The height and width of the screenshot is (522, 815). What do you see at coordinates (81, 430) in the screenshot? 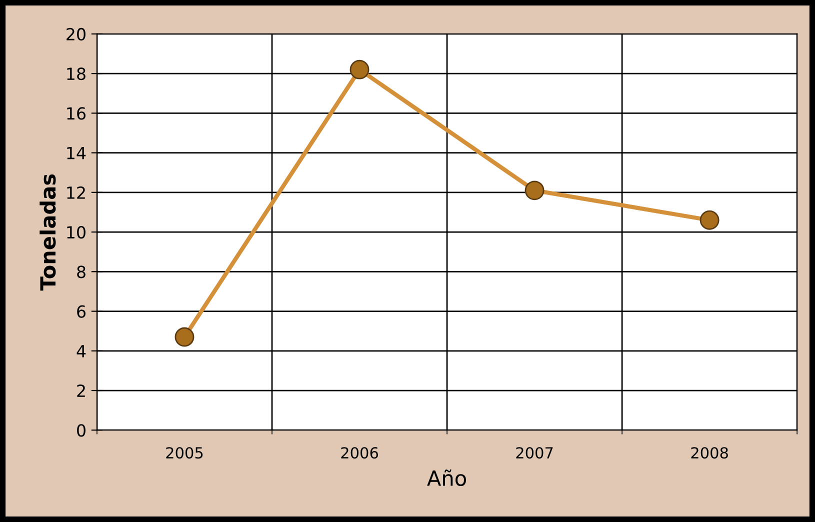
I see `y-tick-label: 0` at bounding box center [81, 430].